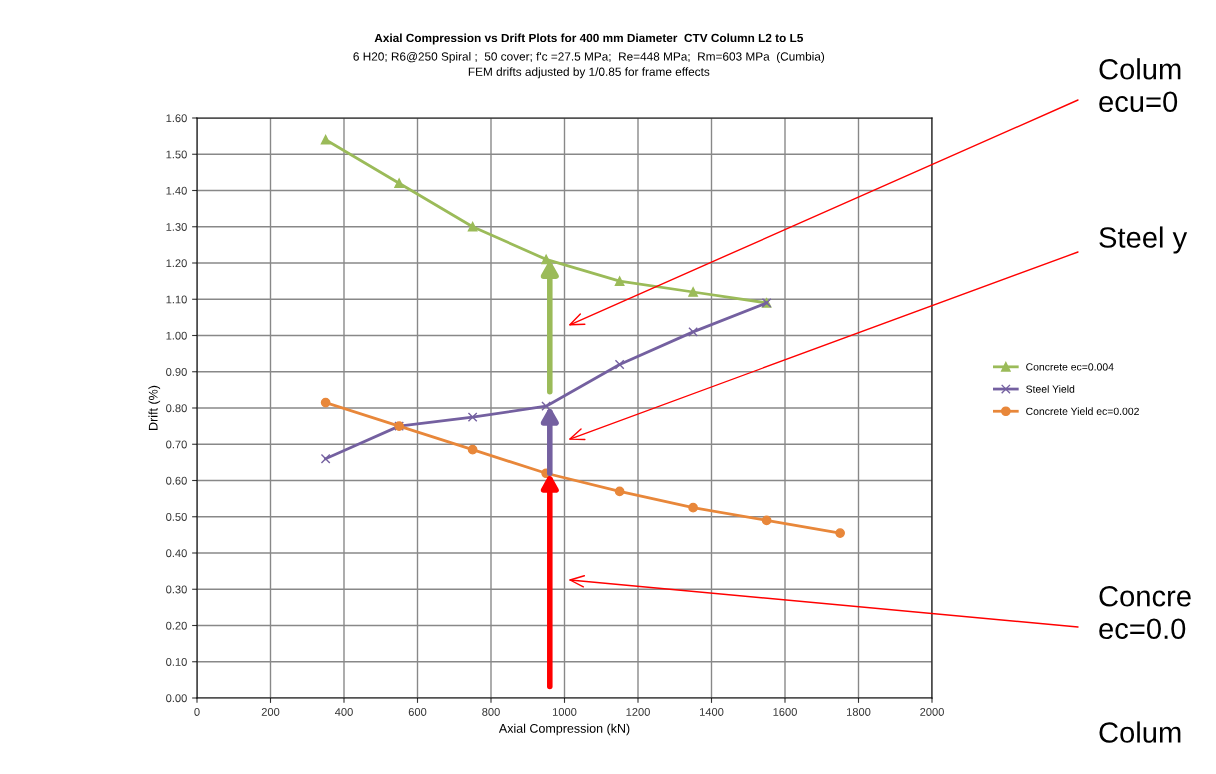 The height and width of the screenshot is (774, 1216). I want to click on y-tick-label: 1.10, so click(176, 299).